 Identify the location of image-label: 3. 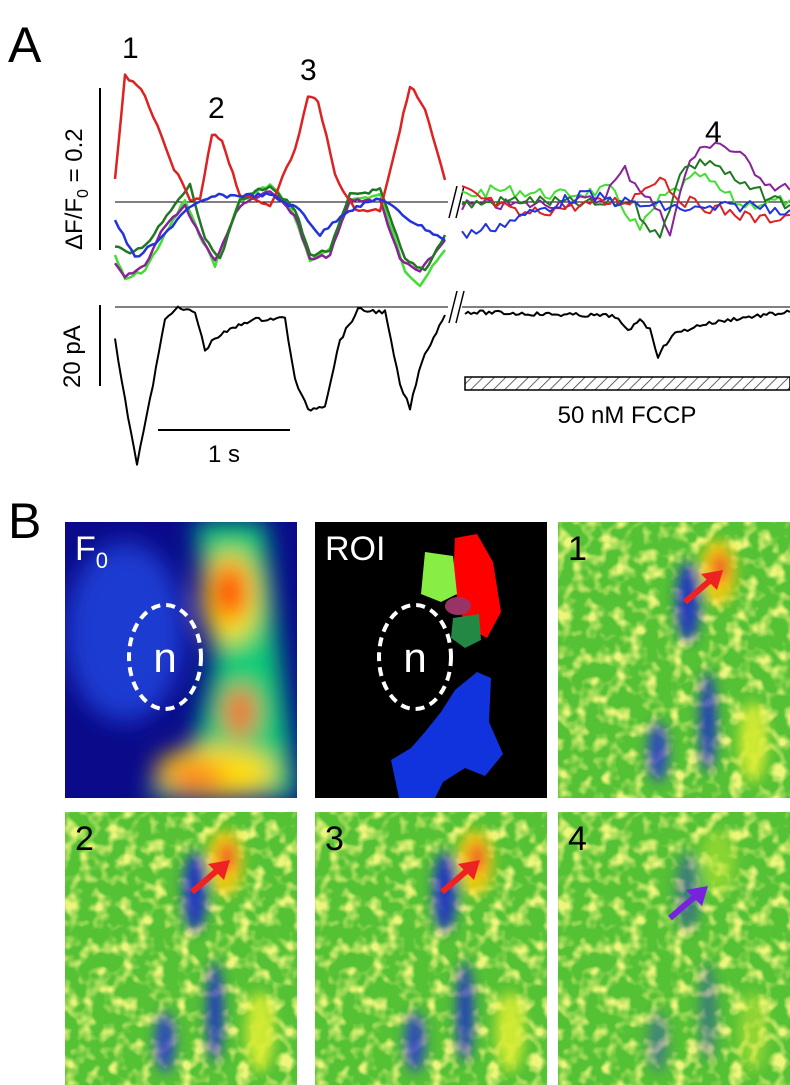
(334, 839).